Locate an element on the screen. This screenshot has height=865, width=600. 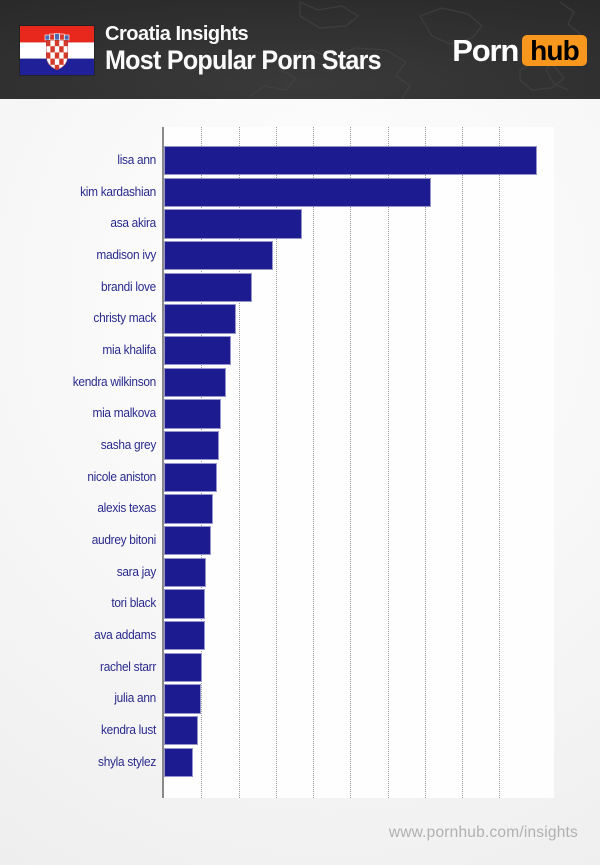
header-subtitle: Croatia Insights is located at coordinates (177, 34).